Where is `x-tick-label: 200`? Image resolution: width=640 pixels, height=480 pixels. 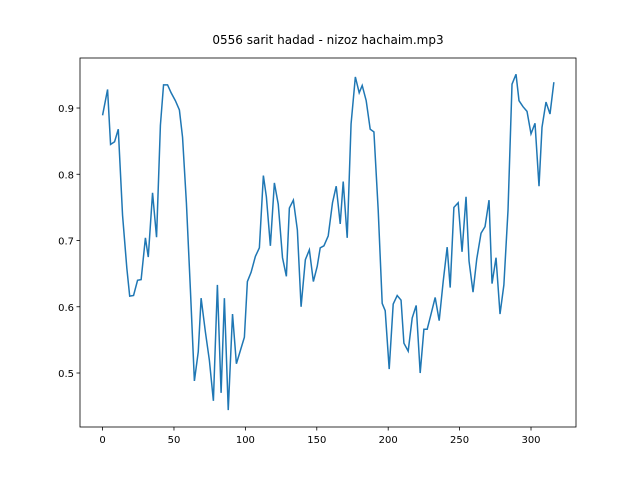 x-tick-label: 200 is located at coordinates (388, 440).